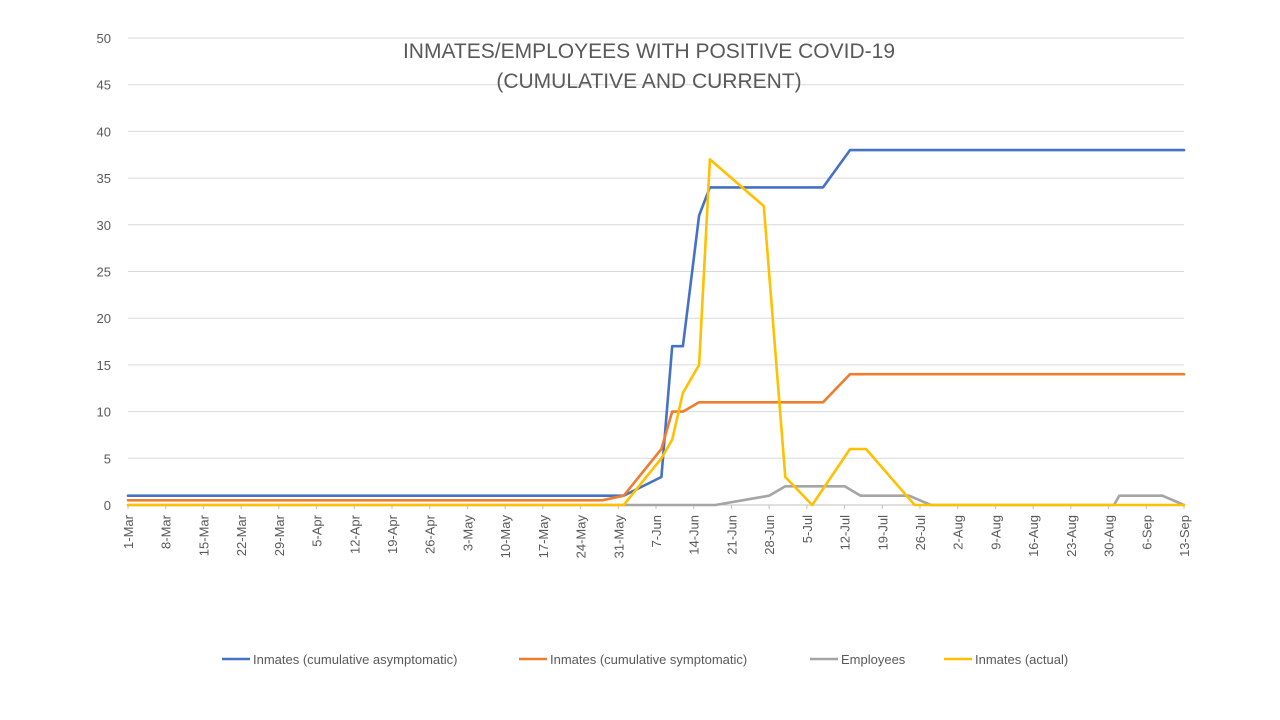 The width and height of the screenshot is (1280, 720). Describe the element at coordinates (392, 534) in the screenshot. I see `x-tick-label: 19-Apr` at that location.